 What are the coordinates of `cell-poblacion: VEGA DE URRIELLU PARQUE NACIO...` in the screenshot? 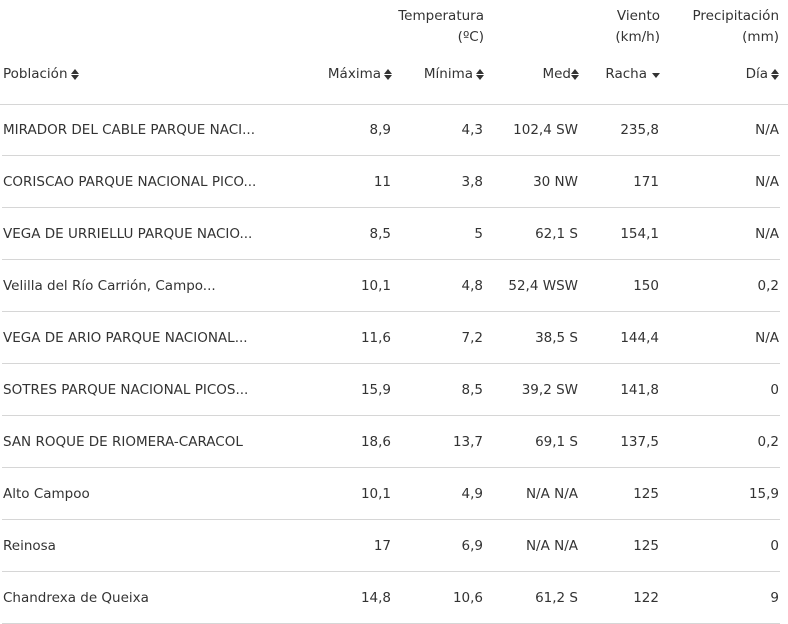 It's located at (128, 234).